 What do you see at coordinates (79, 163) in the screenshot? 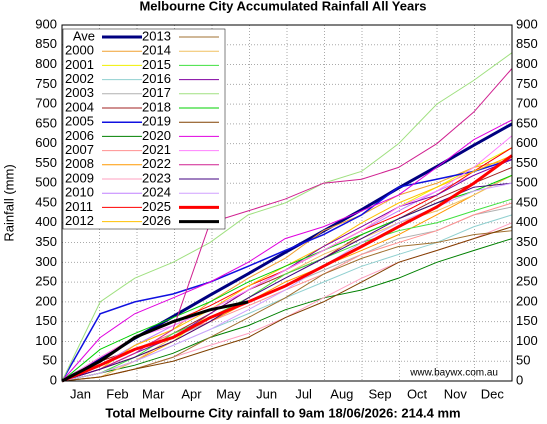
I see `legend-label: 2008` at bounding box center [79, 163].